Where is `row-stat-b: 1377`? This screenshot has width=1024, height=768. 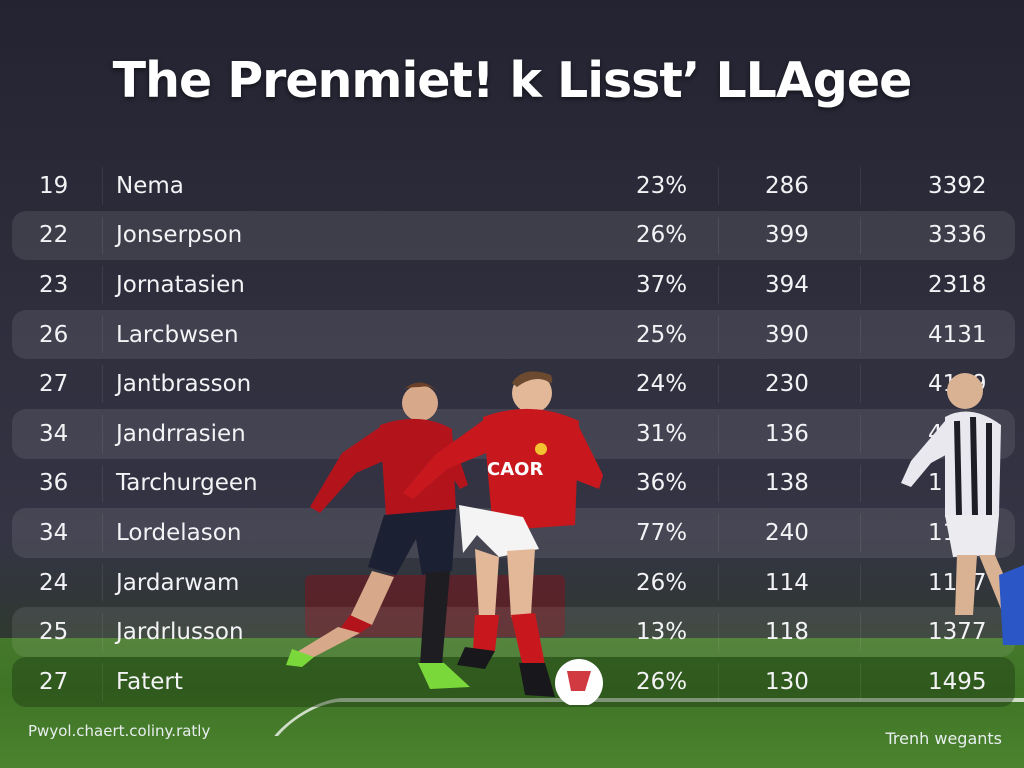
row-stat-b: 1377 is located at coordinates (957, 632).